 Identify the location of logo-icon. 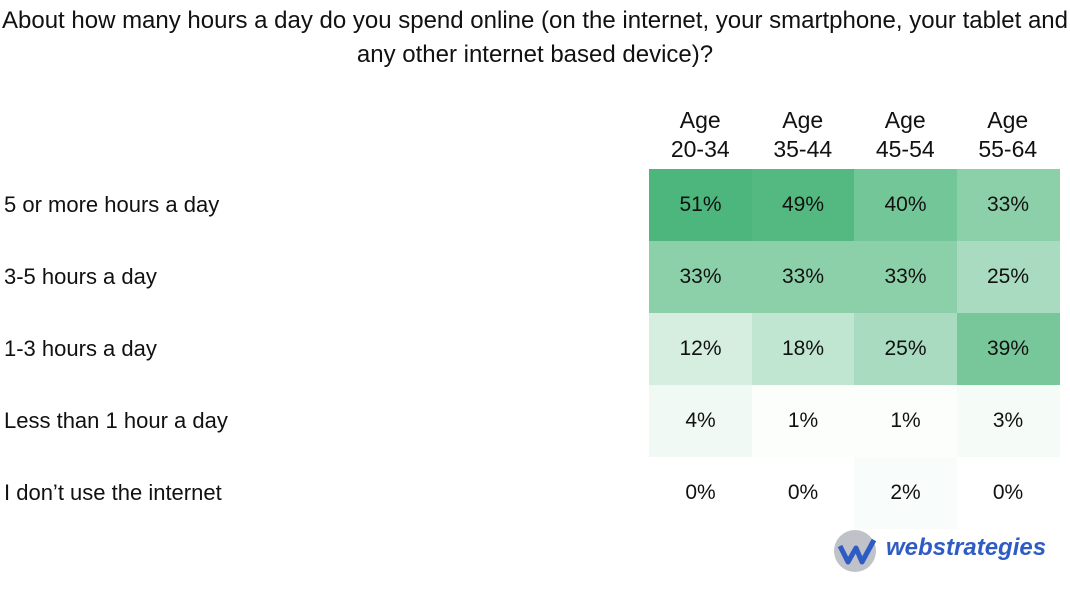
(855, 551).